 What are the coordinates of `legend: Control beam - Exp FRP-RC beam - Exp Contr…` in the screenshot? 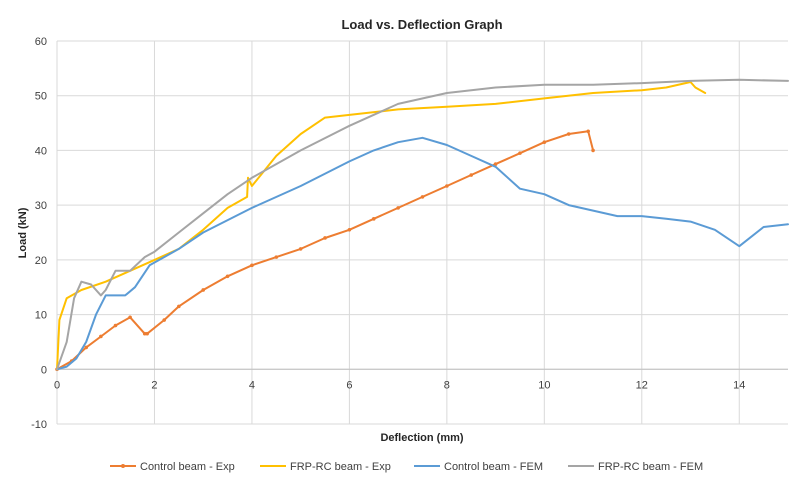 It's located at (406, 467).